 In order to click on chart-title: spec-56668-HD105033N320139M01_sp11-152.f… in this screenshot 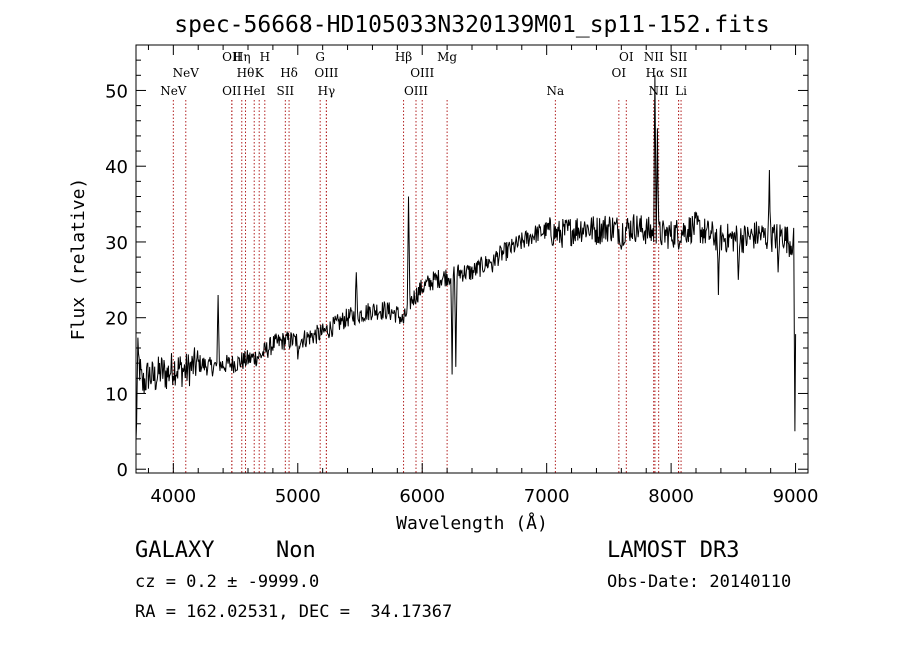, I will do `click(471, 25)`.